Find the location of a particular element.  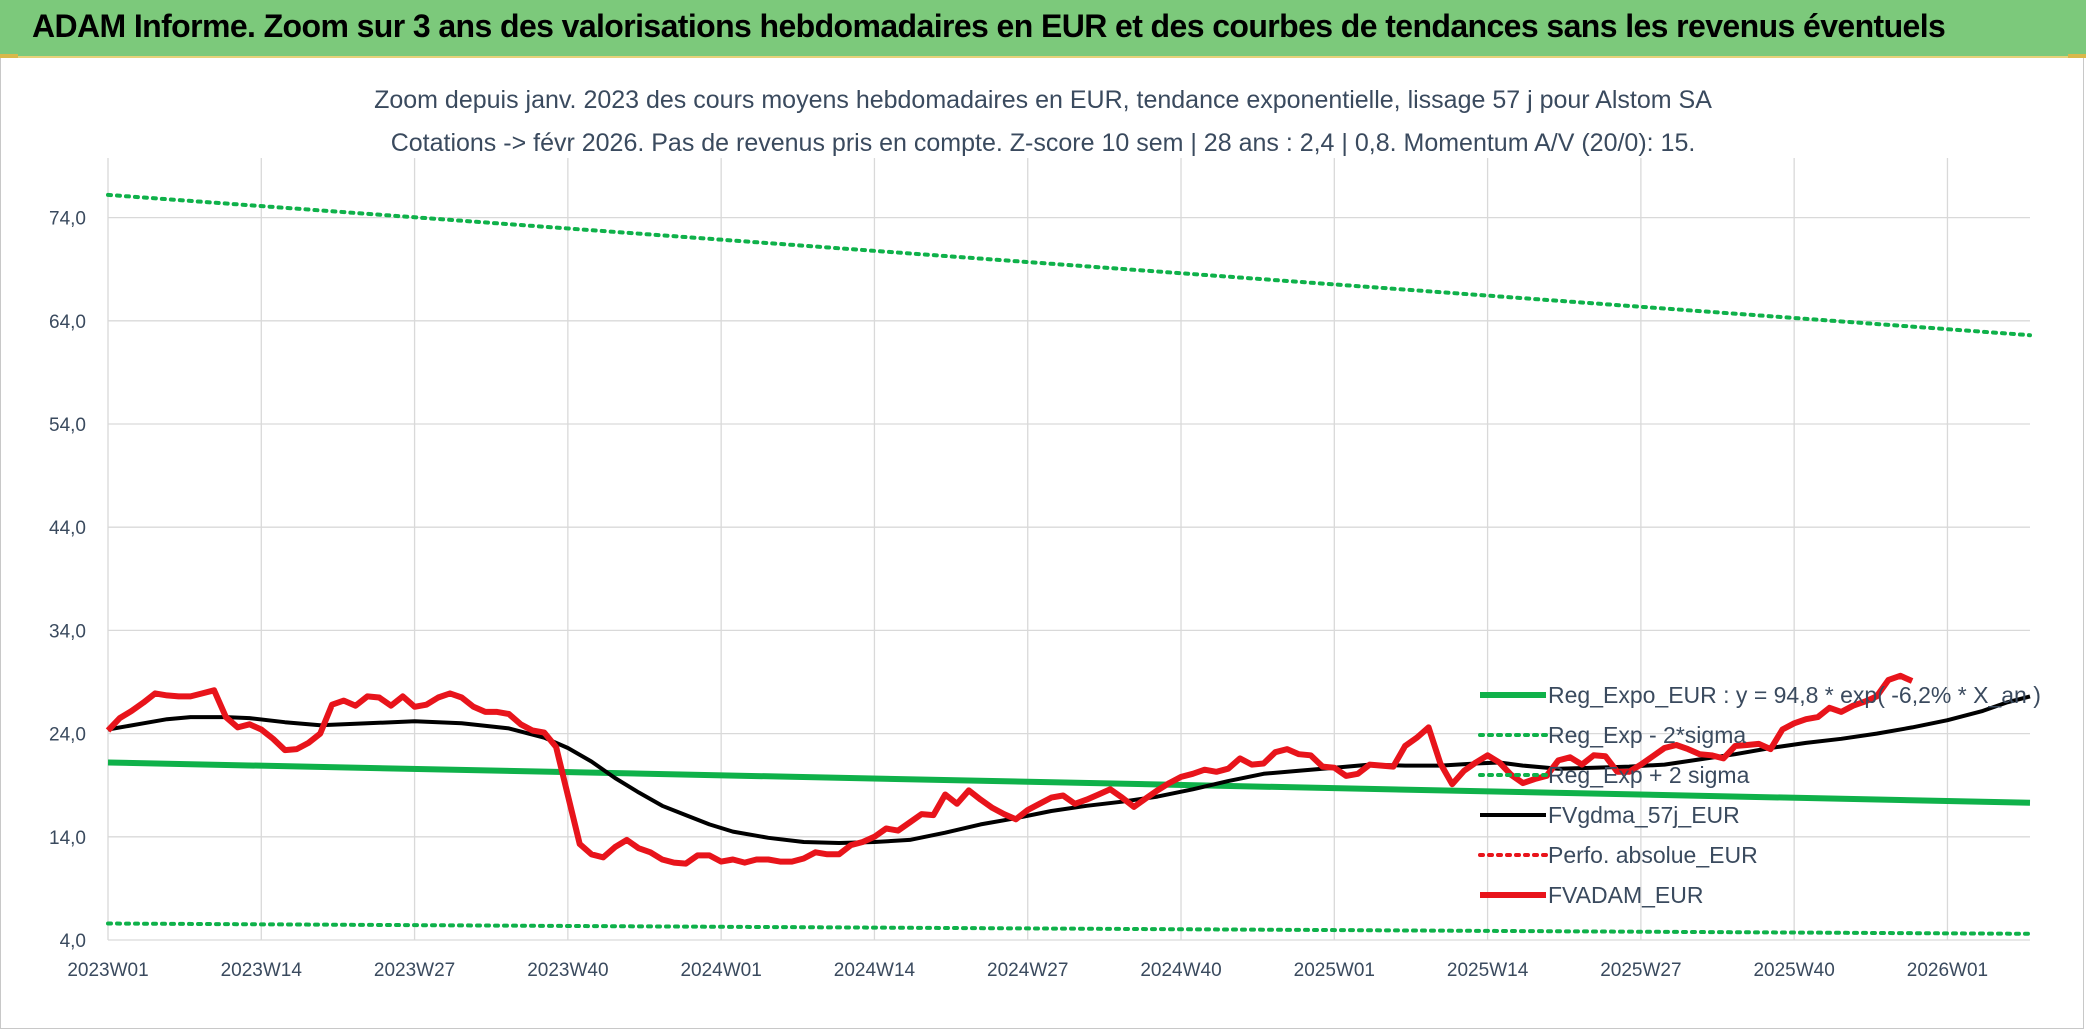

y-tick-label: 64,0 is located at coordinates (67, 322).